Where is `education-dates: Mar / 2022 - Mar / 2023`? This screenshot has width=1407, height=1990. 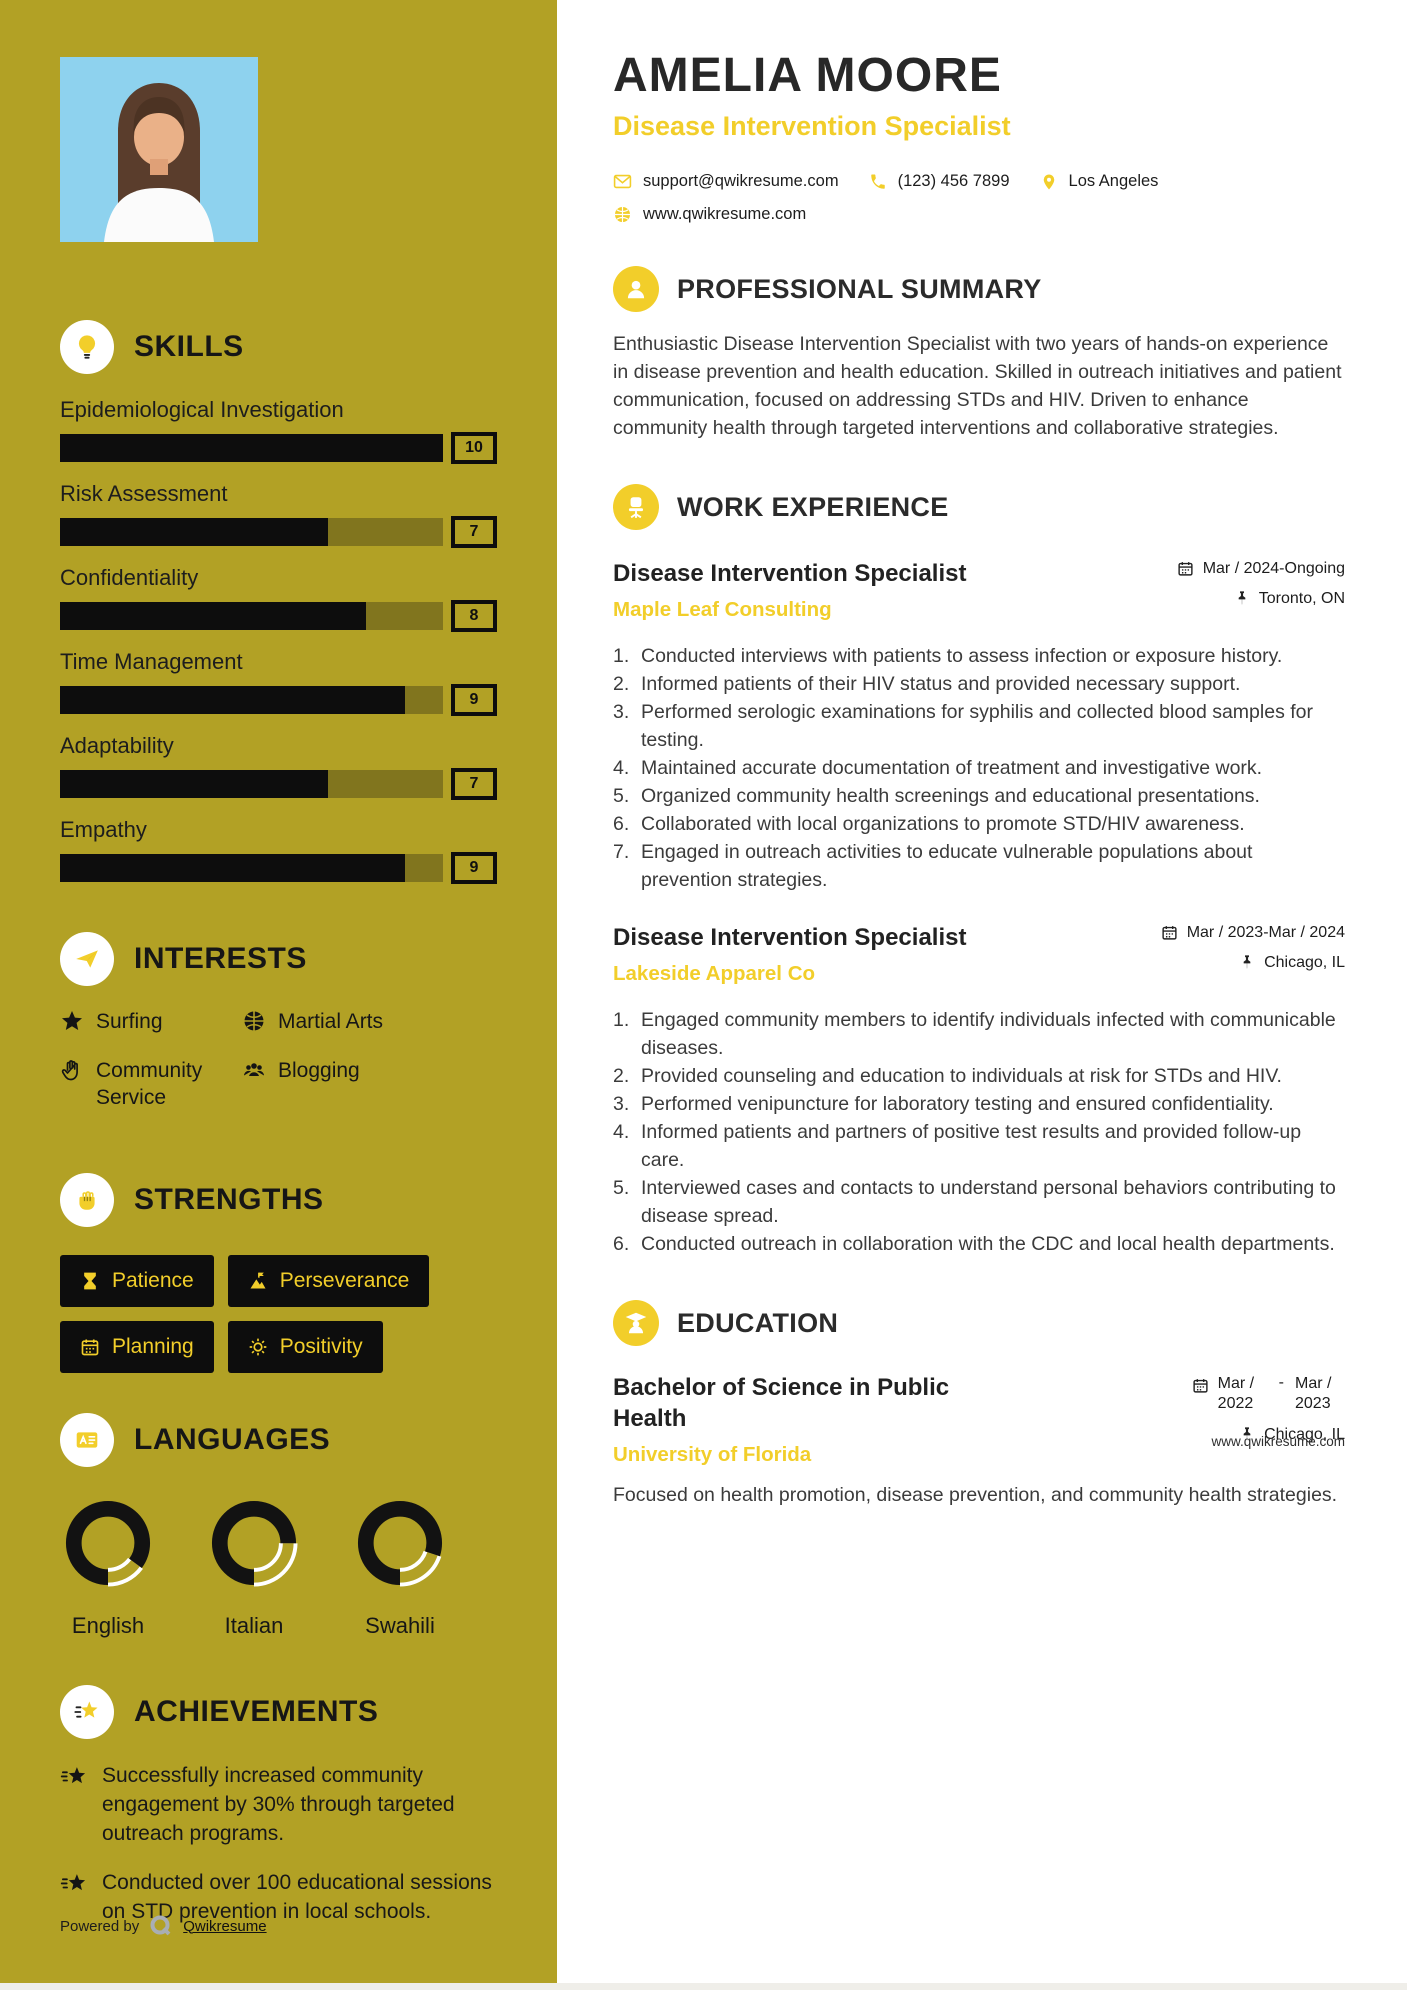
education-dates: Mar / 2022 - Mar / 2023 is located at coordinates (1268, 1394).